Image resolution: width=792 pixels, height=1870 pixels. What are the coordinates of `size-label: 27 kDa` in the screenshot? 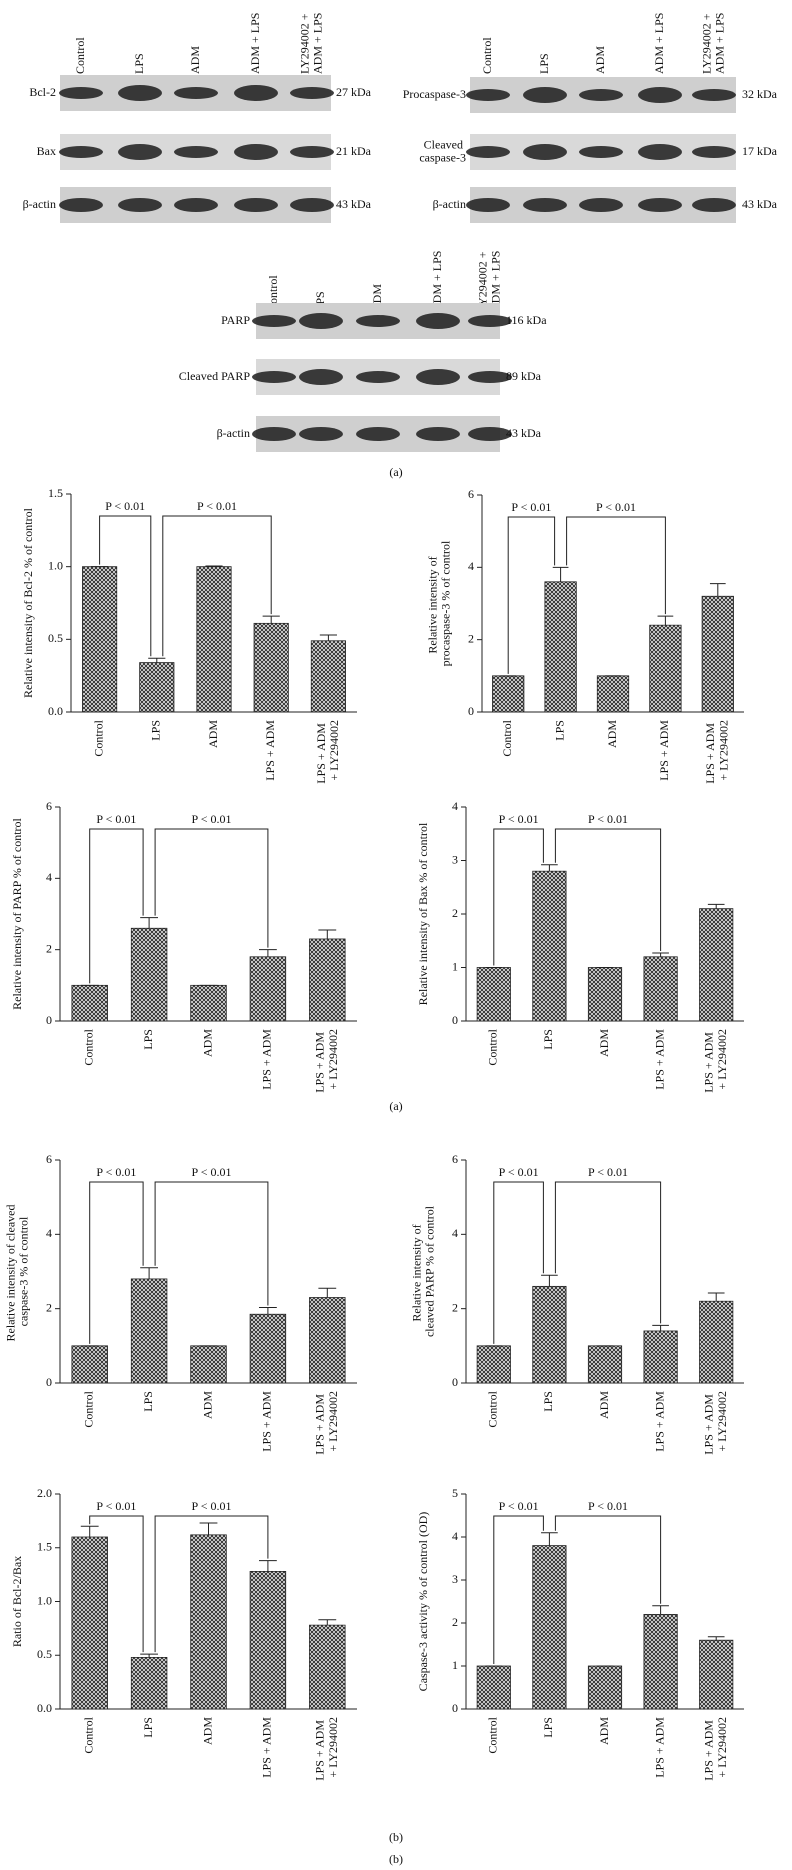 It's located at (354, 92).